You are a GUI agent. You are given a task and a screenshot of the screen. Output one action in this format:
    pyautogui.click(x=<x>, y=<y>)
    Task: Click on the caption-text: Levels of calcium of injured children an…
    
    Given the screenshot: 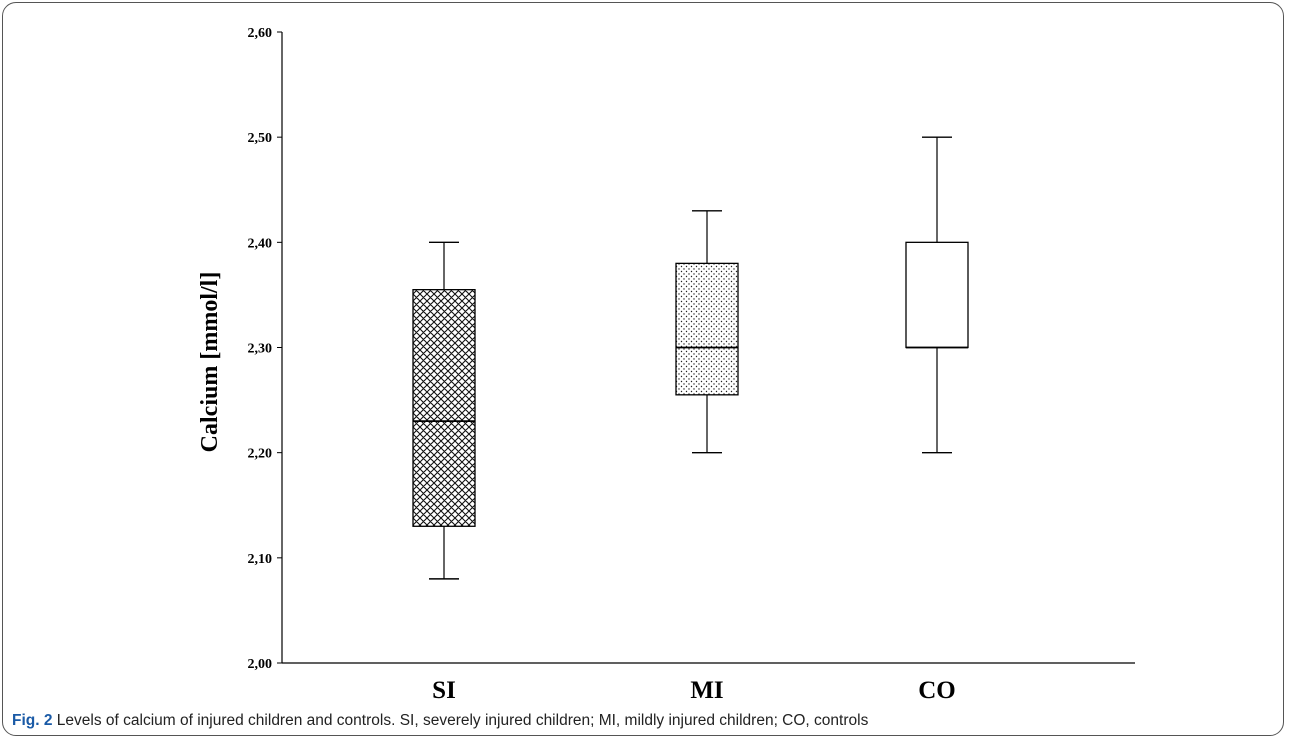 What is the action you would take?
    pyautogui.click(x=462, y=720)
    